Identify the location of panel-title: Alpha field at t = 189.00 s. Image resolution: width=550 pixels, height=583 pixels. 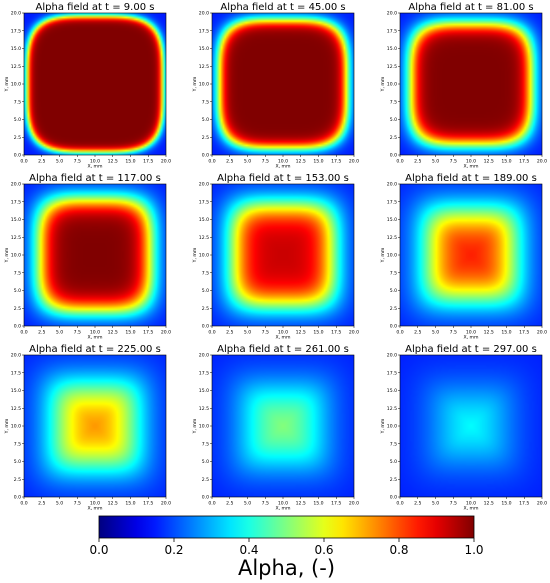
(471, 178).